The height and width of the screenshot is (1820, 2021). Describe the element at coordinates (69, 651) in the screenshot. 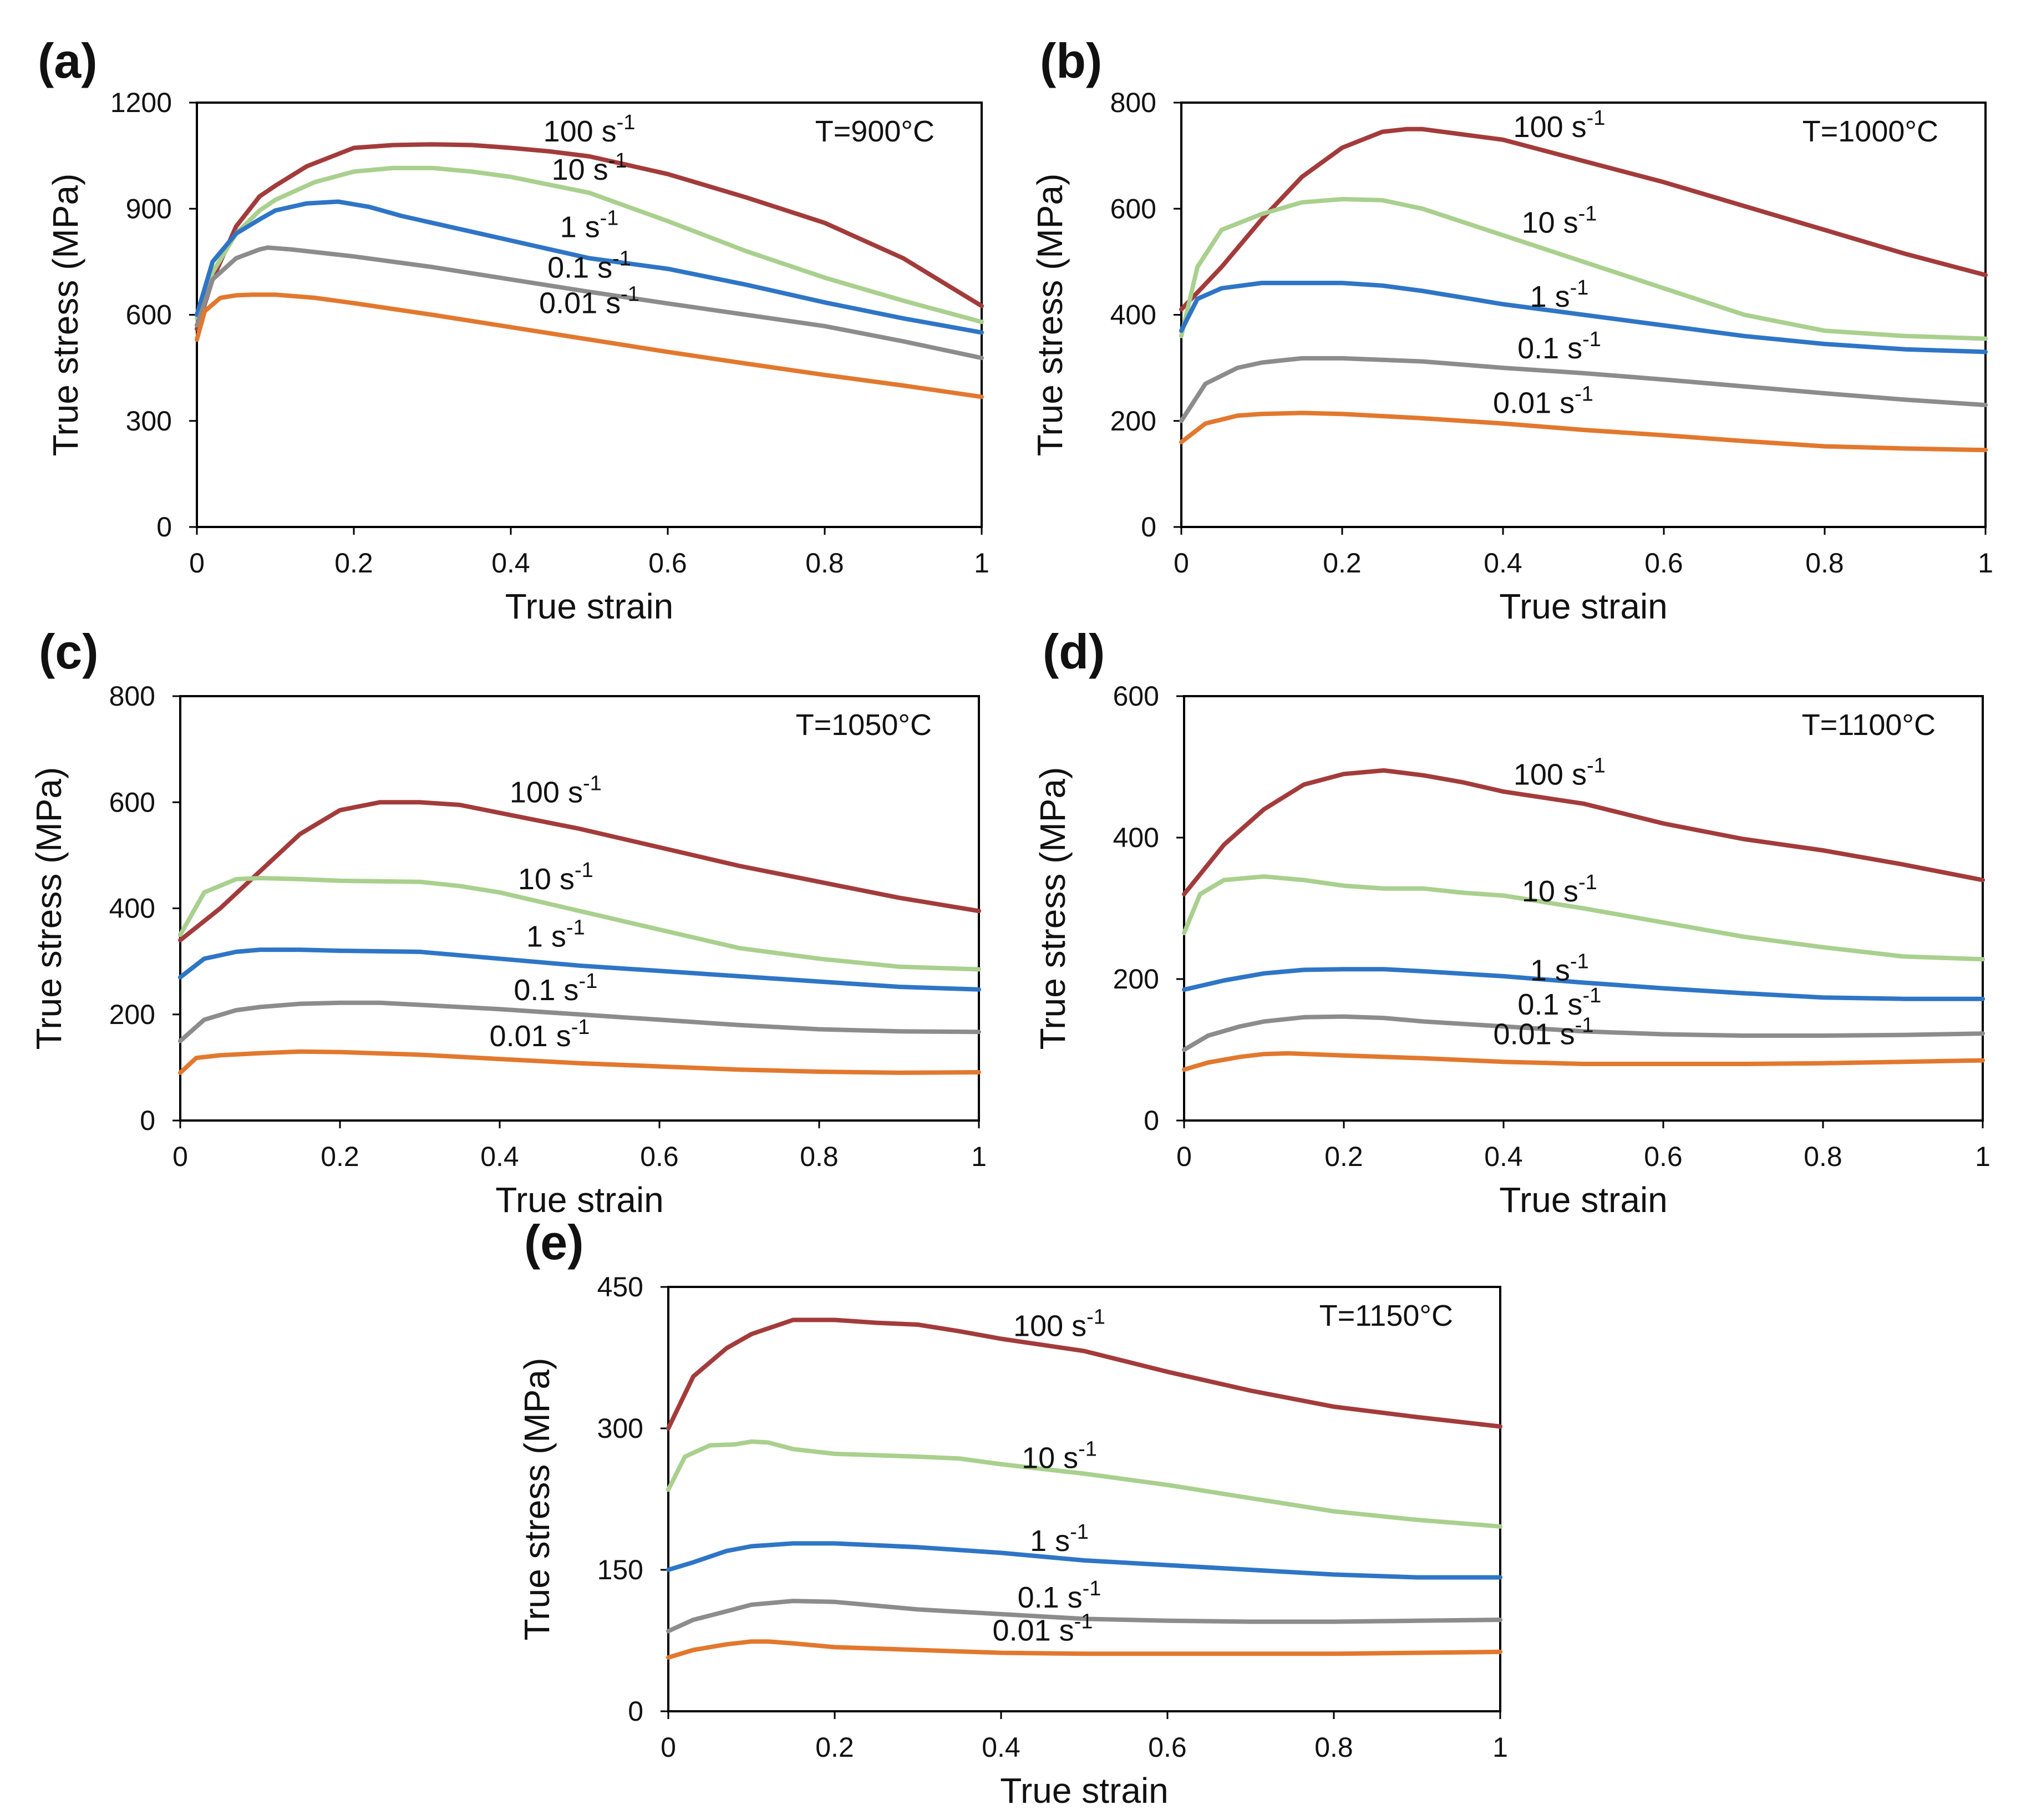

I see `panel-letter: (c)` at that location.